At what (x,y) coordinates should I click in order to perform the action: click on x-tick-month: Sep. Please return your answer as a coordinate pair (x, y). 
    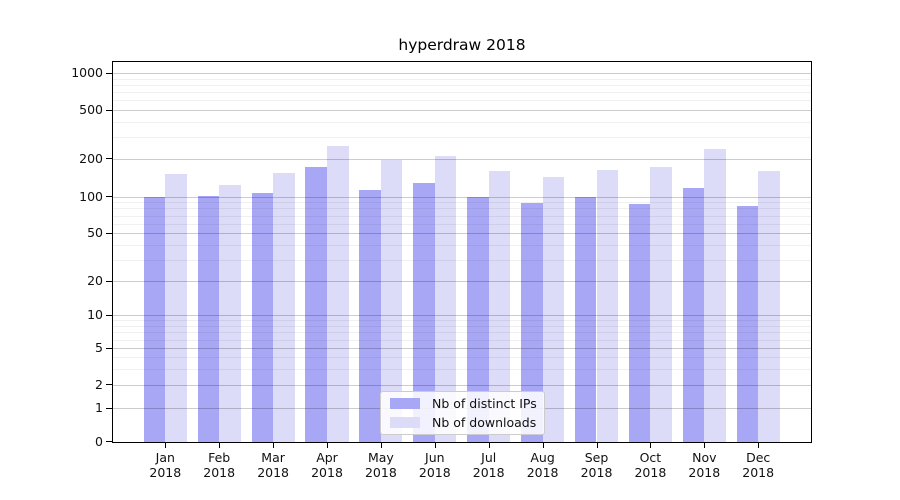
    Looking at the image, I should click on (596, 457).